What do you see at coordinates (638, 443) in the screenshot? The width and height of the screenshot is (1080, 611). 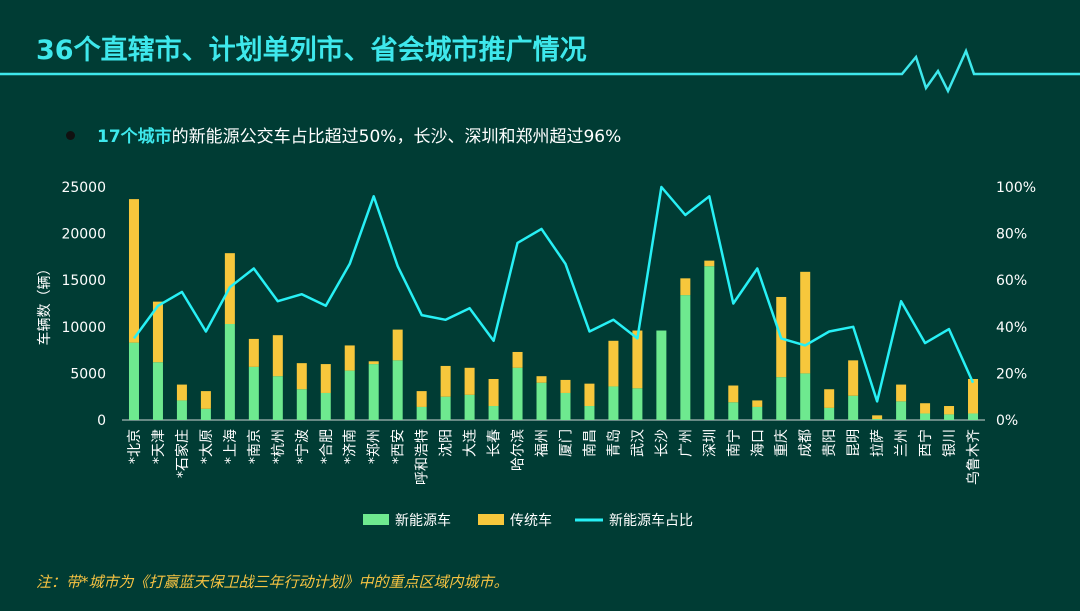 I see `x-tick-label: 武汉` at bounding box center [638, 443].